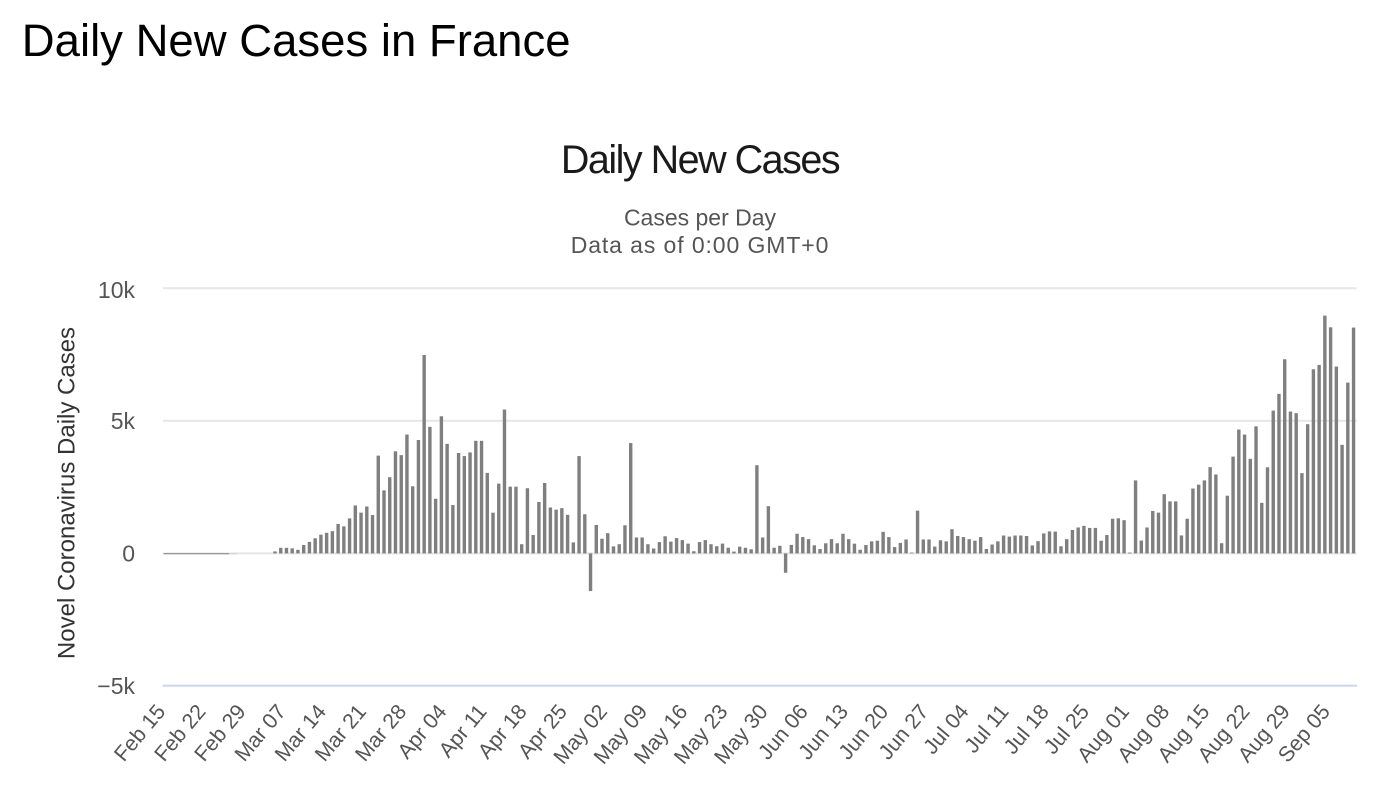 Image resolution: width=1397 pixels, height=793 pixels. What do you see at coordinates (700, 160) in the screenshot?
I see `svg-text: Daily New Cases` at bounding box center [700, 160].